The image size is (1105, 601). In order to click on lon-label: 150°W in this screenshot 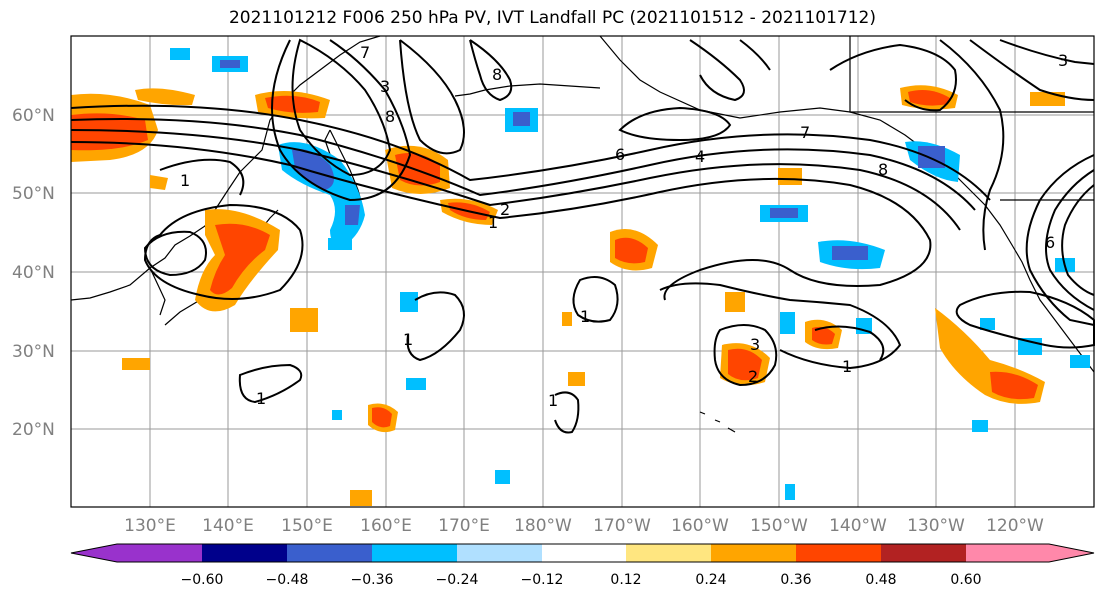, I will do `click(779, 526)`.